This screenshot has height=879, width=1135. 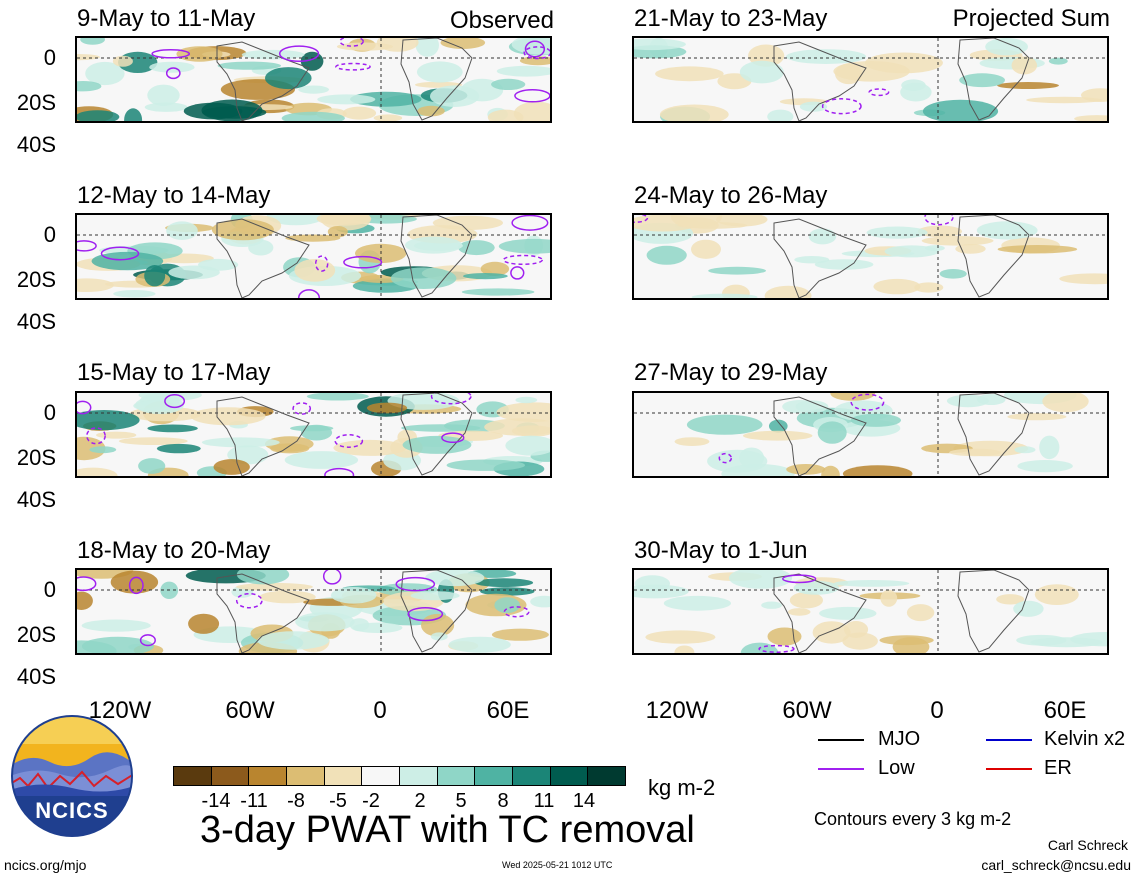 What do you see at coordinates (371, 801) in the screenshot?
I see `colorbar-tick: -2` at bounding box center [371, 801].